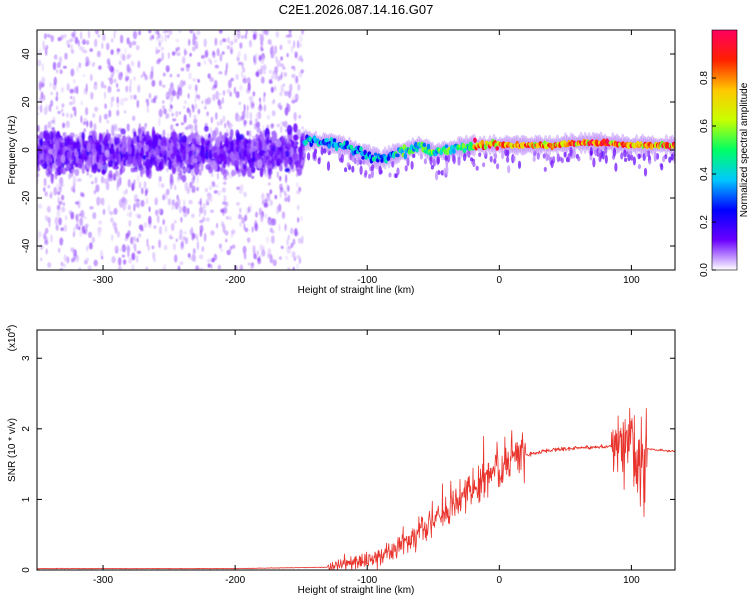  Describe the element at coordinates (171, 150) in the screenshot. I see `noise-field` at that location.